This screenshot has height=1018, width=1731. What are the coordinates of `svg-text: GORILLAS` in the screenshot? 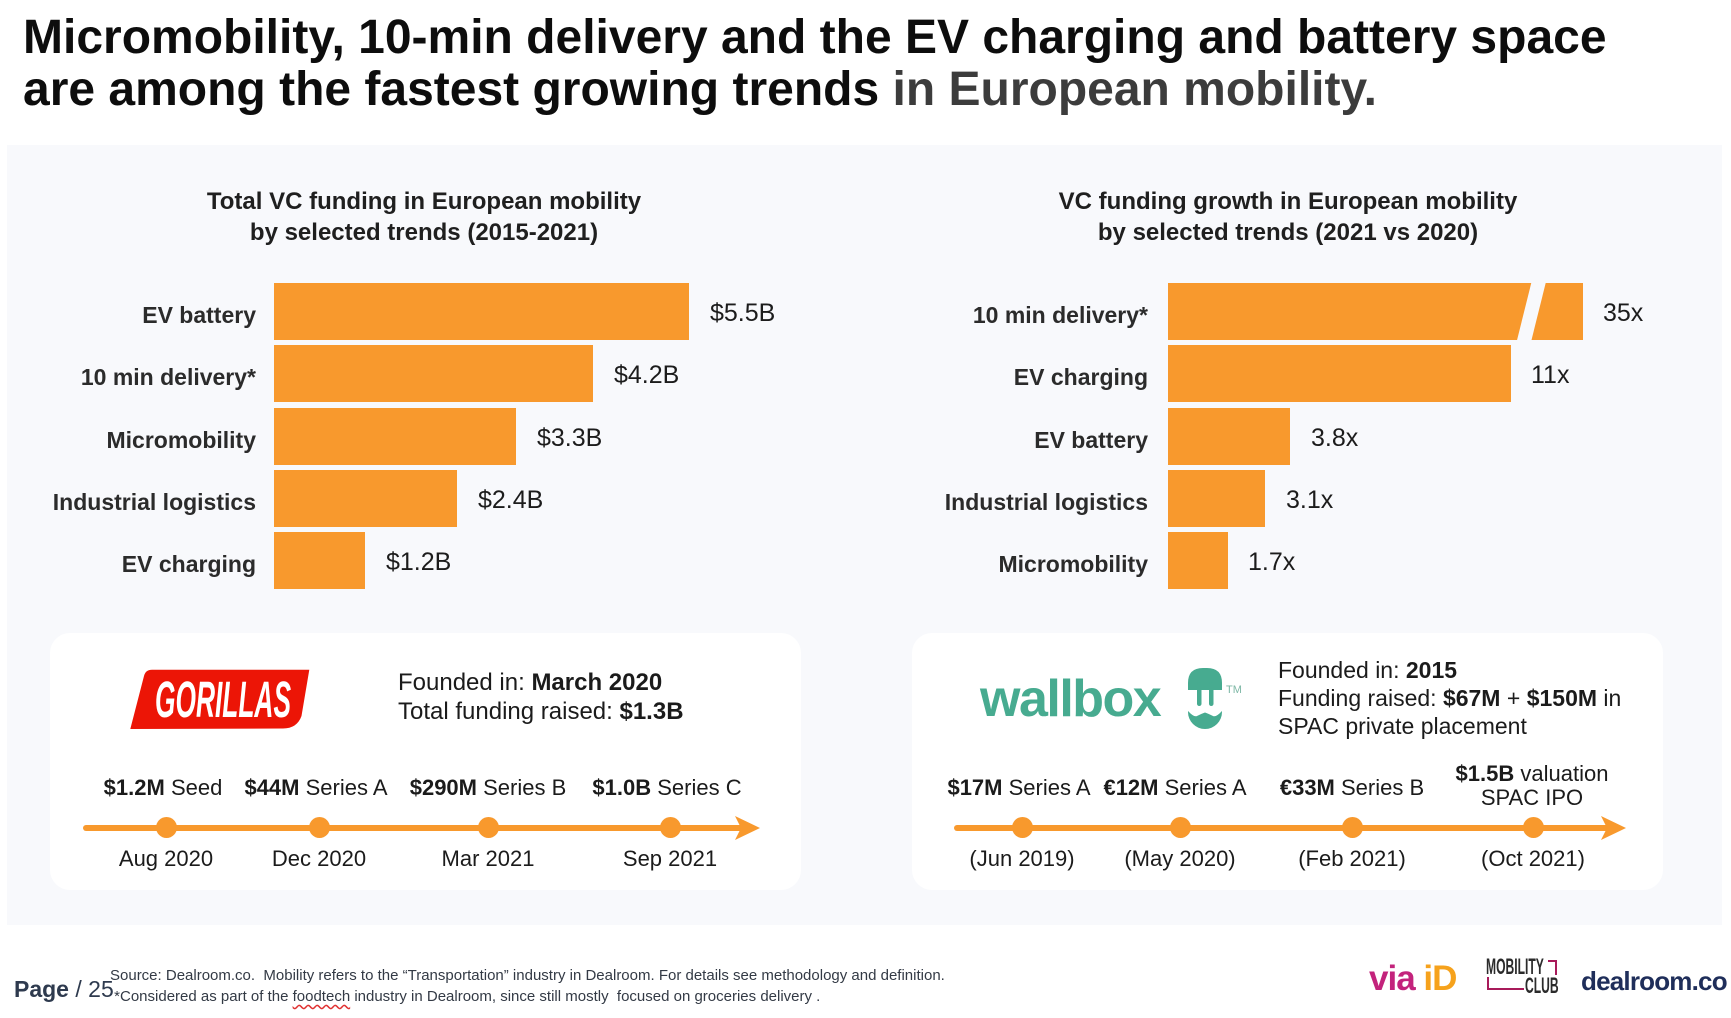 It's located at (223, 699).